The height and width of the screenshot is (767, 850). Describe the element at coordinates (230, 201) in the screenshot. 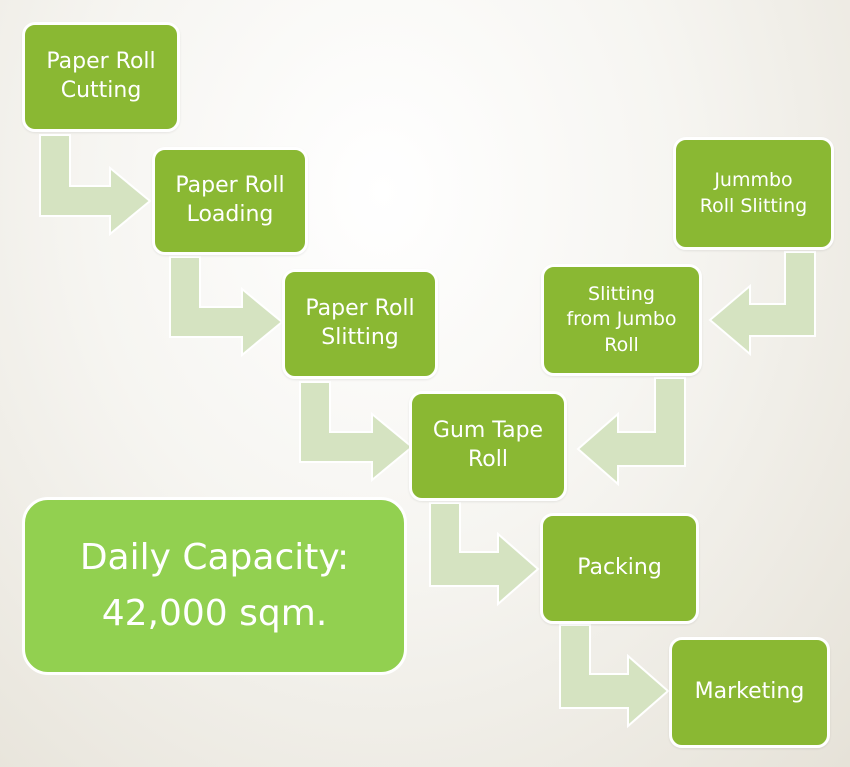

I see `step-paper-roll-loading: Paper Roll Loading` at that location.